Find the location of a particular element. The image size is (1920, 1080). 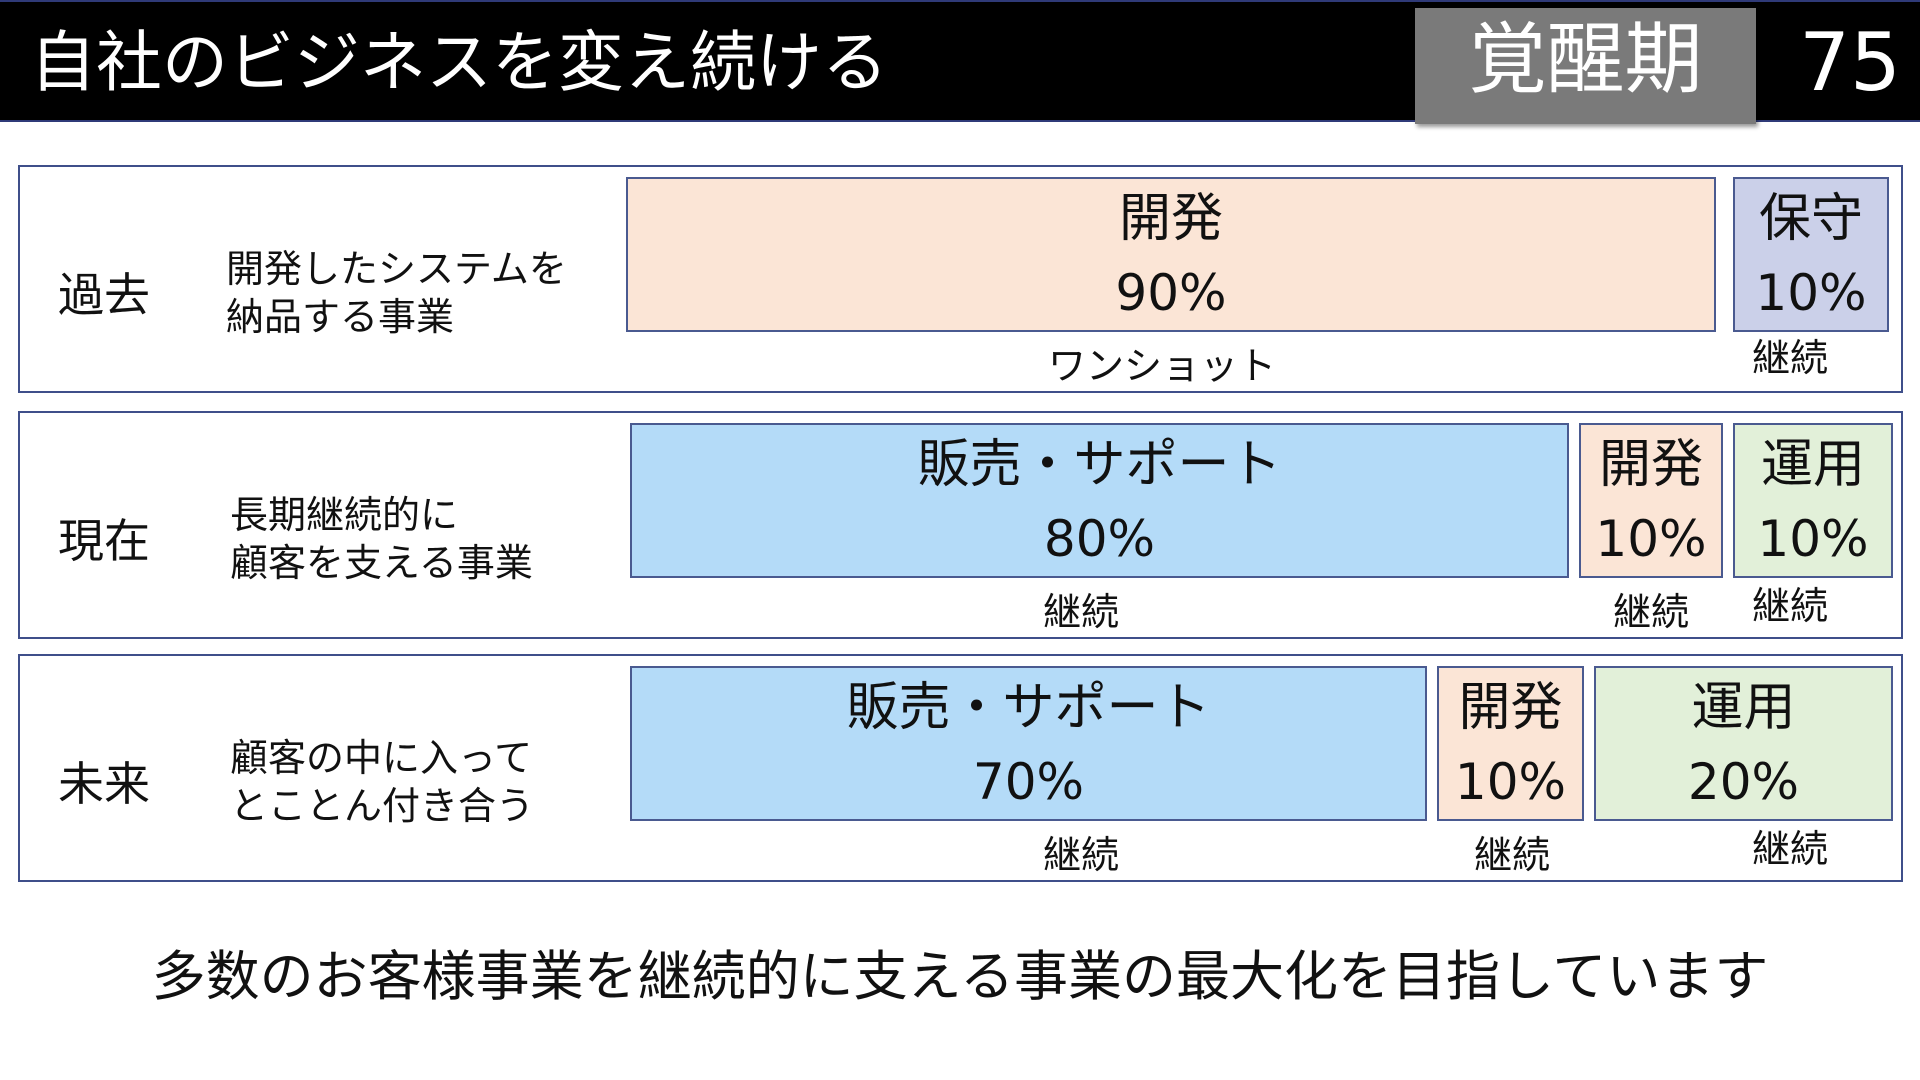

box-percent: 90% is located at coordinates (1171, 293).